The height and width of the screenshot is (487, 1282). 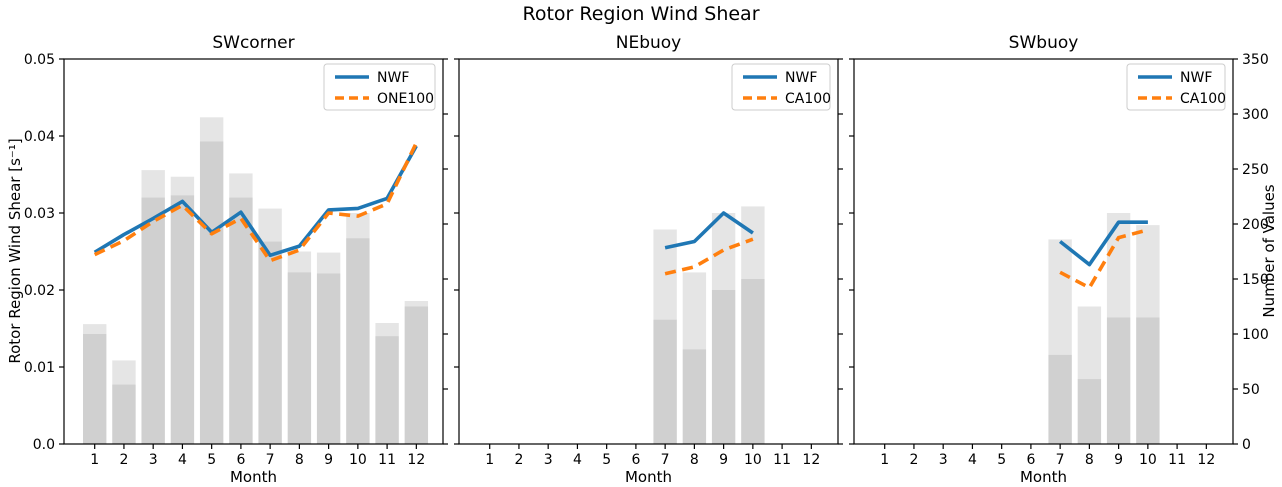 I want to click on panel-title-swcorner: SWcorner, so click(x=253, y=43).